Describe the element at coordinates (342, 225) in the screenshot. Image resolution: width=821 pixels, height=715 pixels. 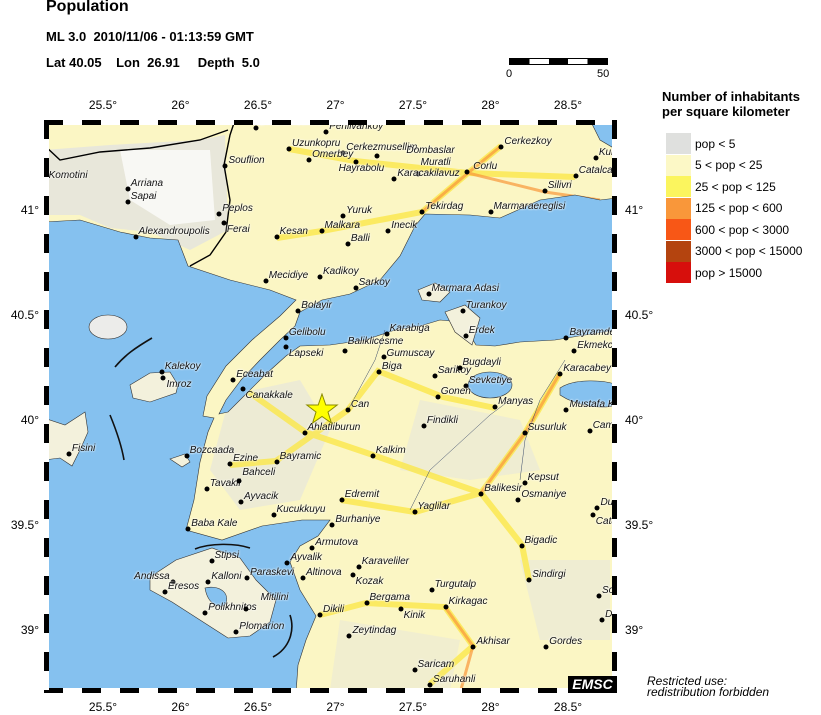
I see `city-label: Malkara` at that location.